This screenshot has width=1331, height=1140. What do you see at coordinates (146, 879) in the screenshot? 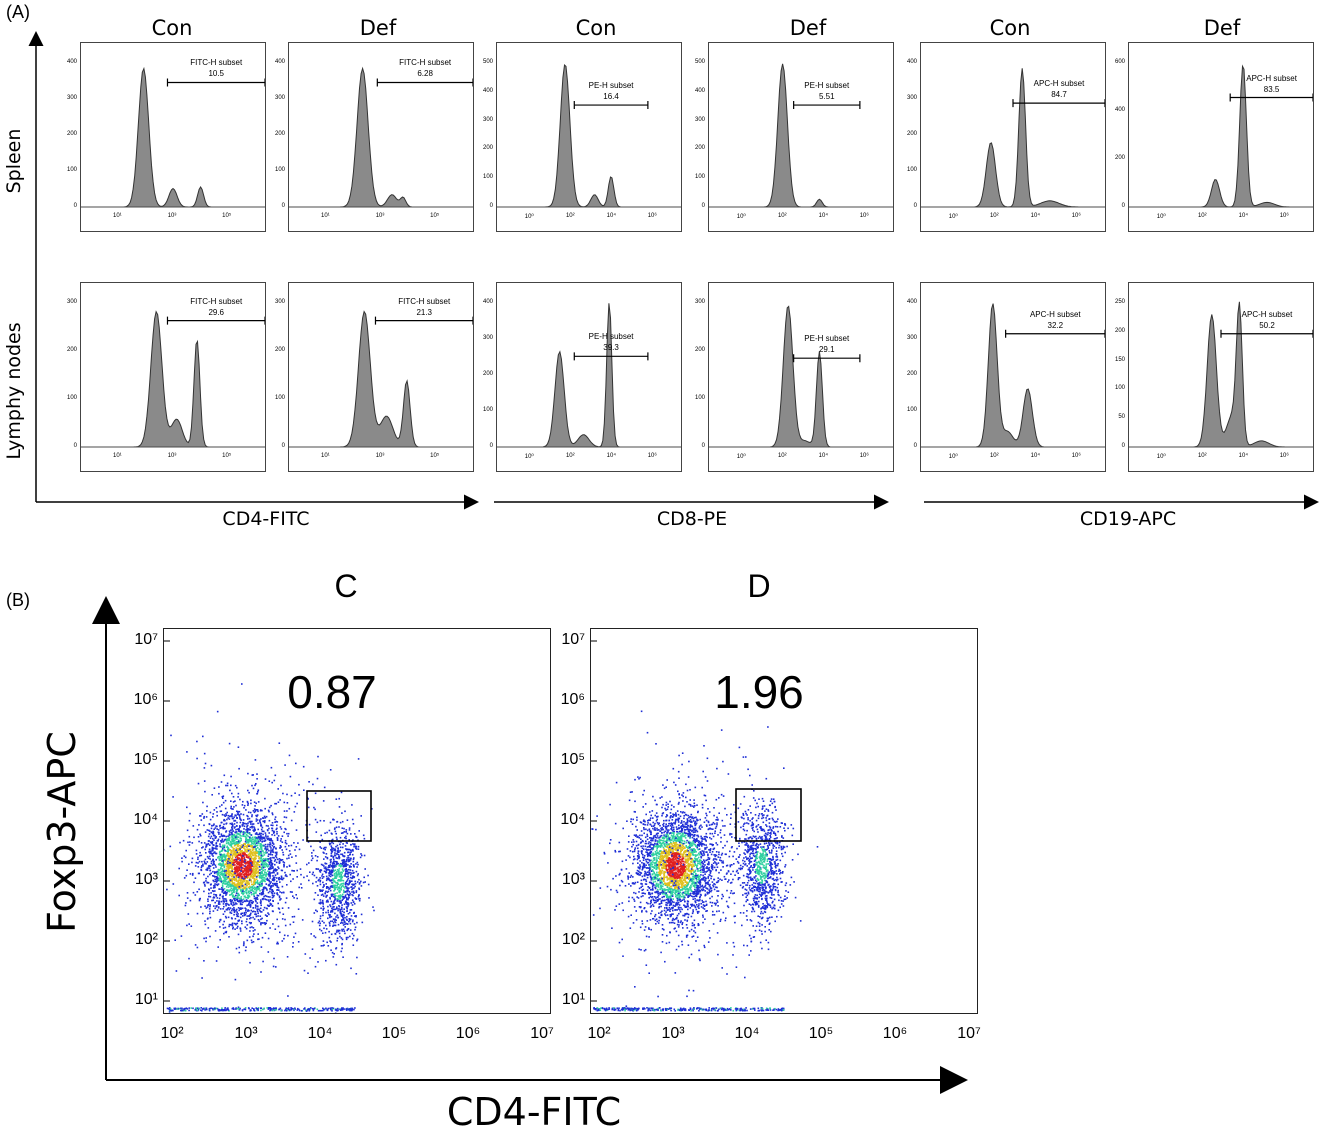
I see `y-tick-label: 10³` at bounding box center [146, 879].